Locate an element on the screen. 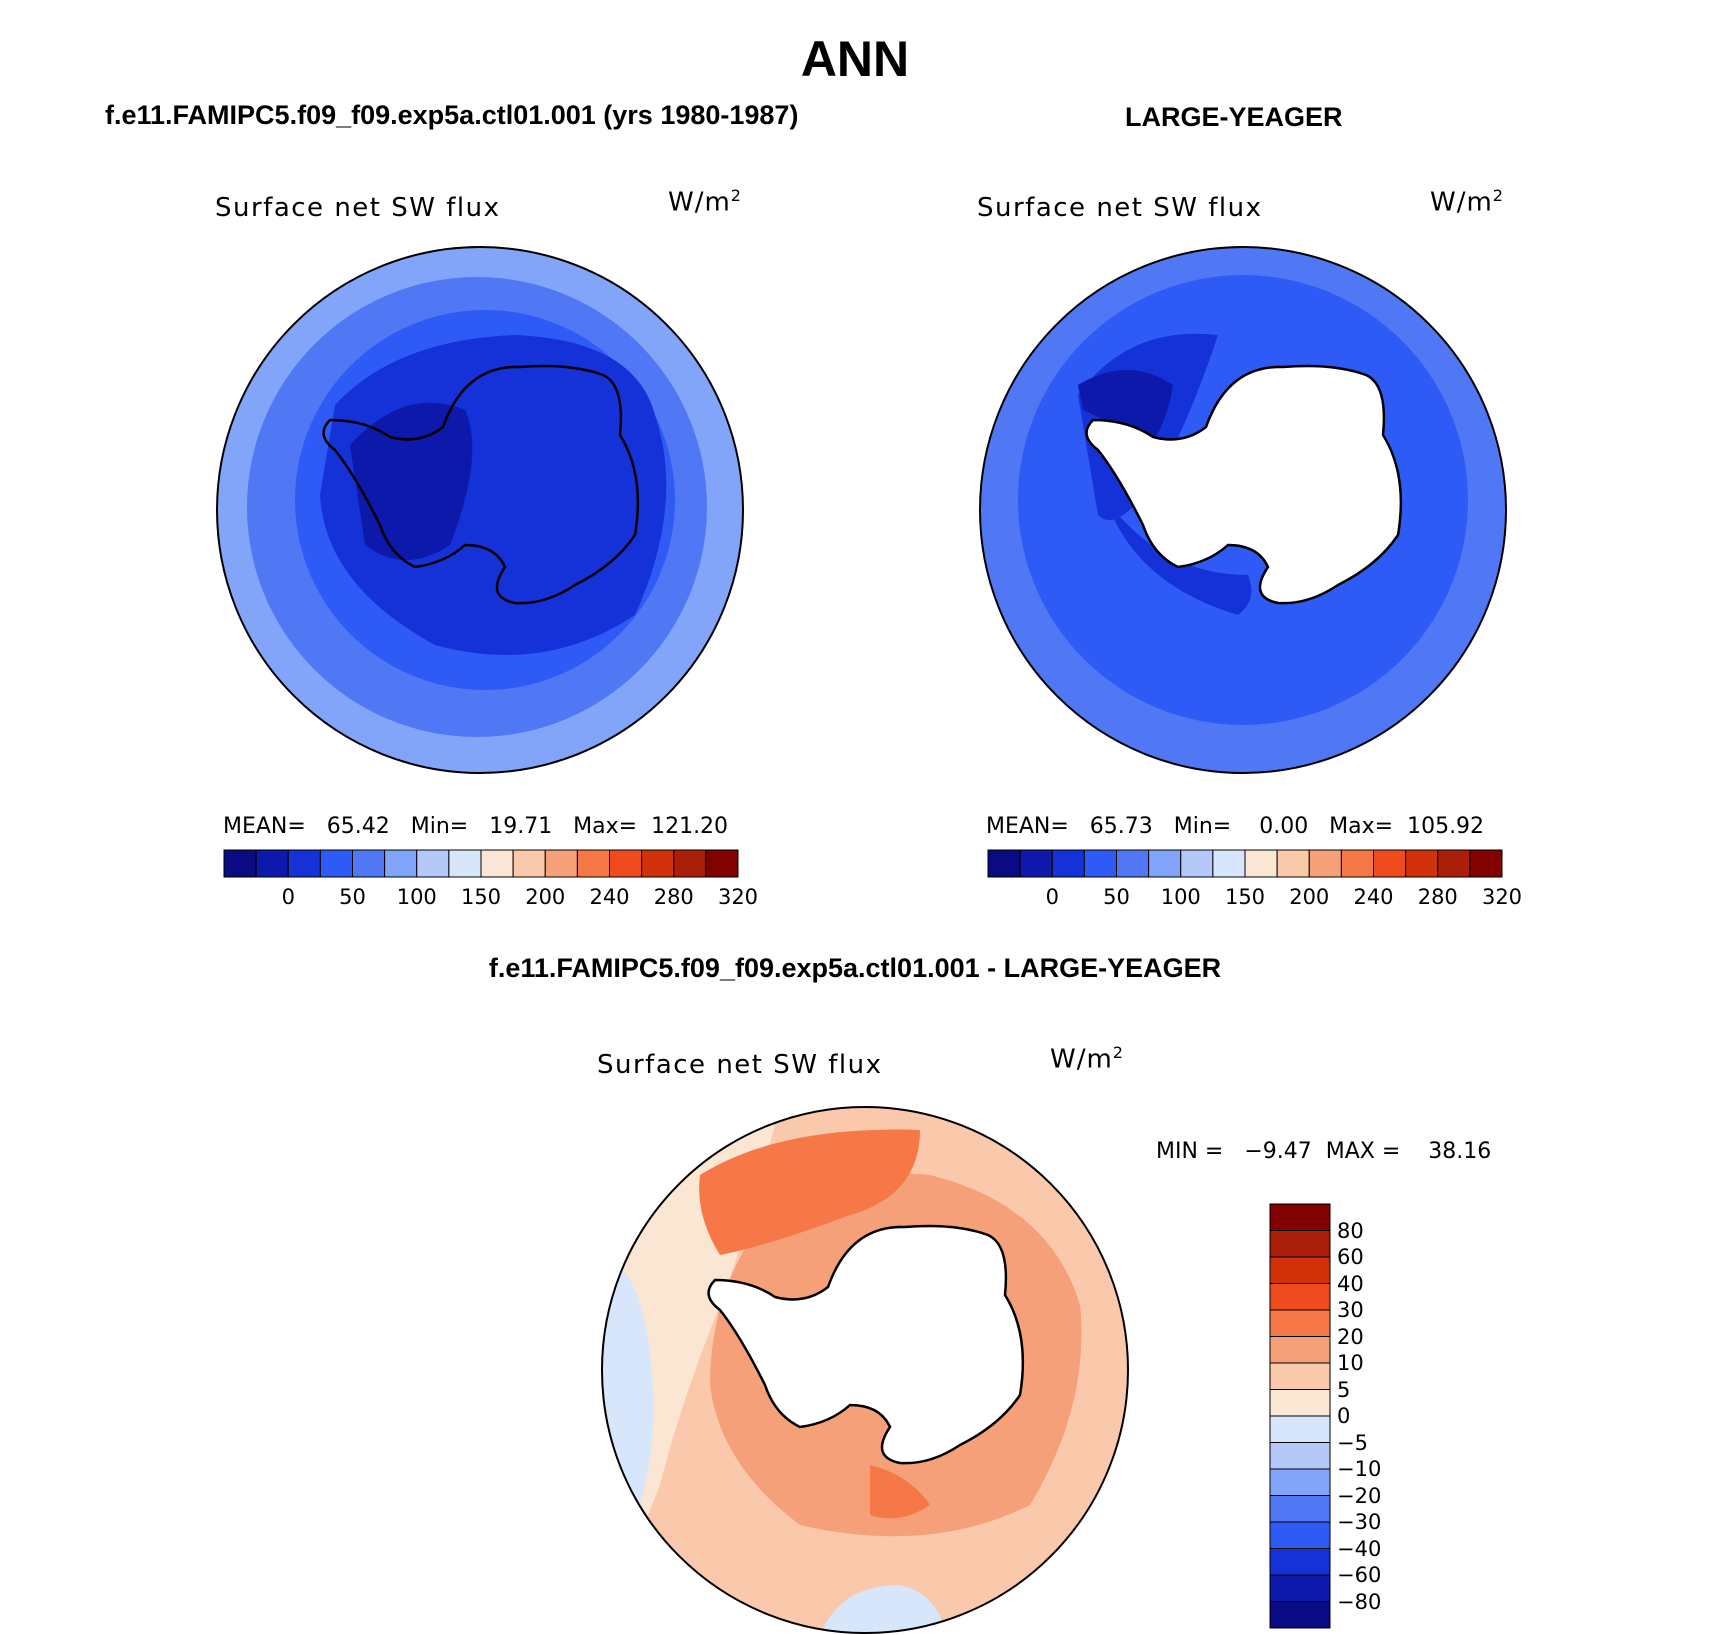  panel3-colorbar-labels: 80 60 40 30 20 10 5 0 −5 −10 −20 −30 −40 −60 −80 is located at coordinates (1372, 1416).